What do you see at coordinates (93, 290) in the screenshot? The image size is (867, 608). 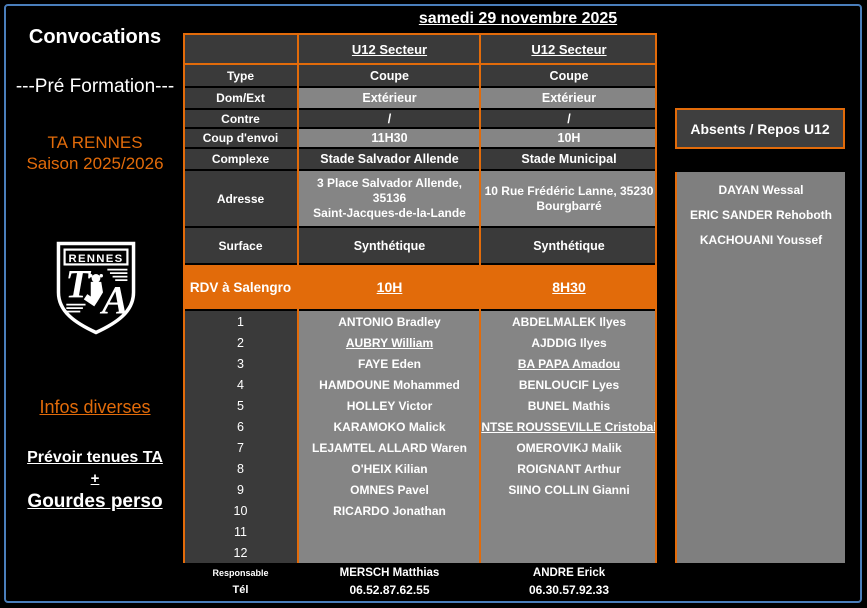 I see `crest-ermine-figure` at bounding box center [93, 290].